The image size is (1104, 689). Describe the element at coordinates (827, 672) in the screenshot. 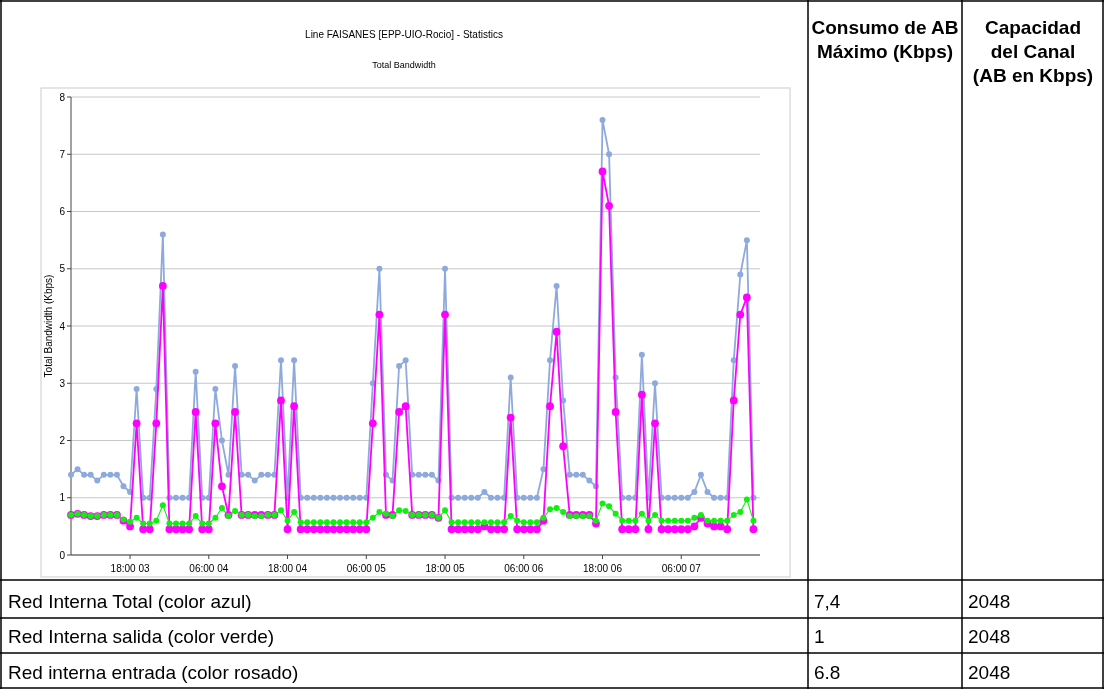

I see `text: 6.8` at that location.